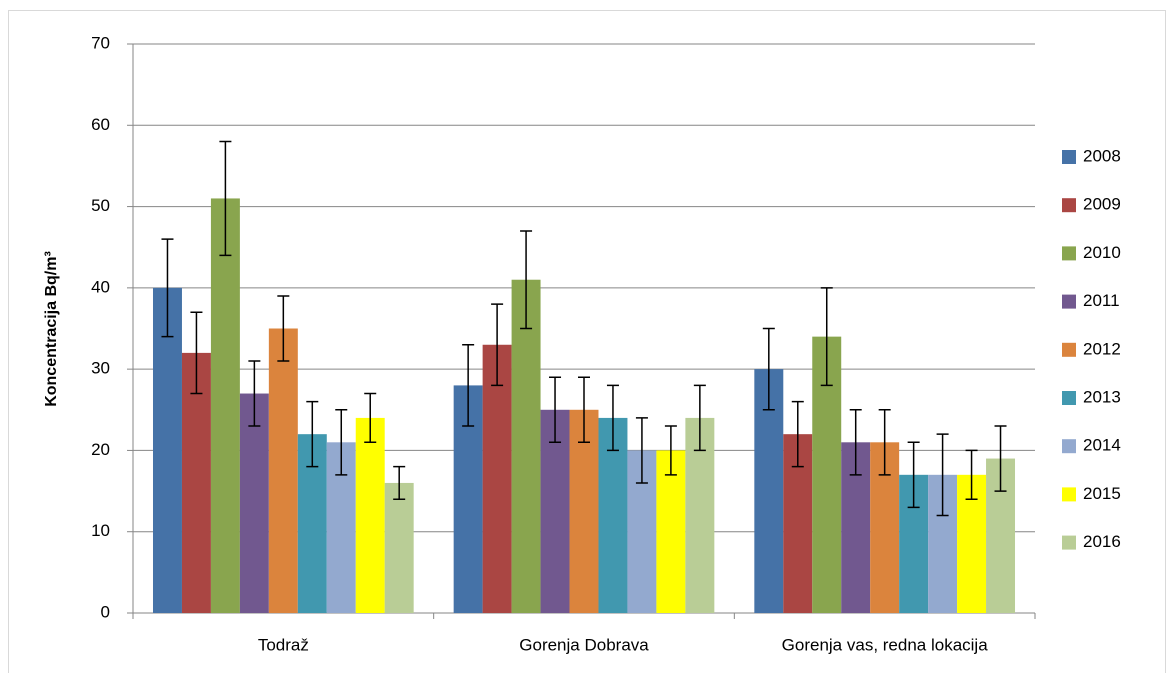  Describe the element at coordinates (100, 449) in the screenshot. I see `y-tick-label: 20` at that location.